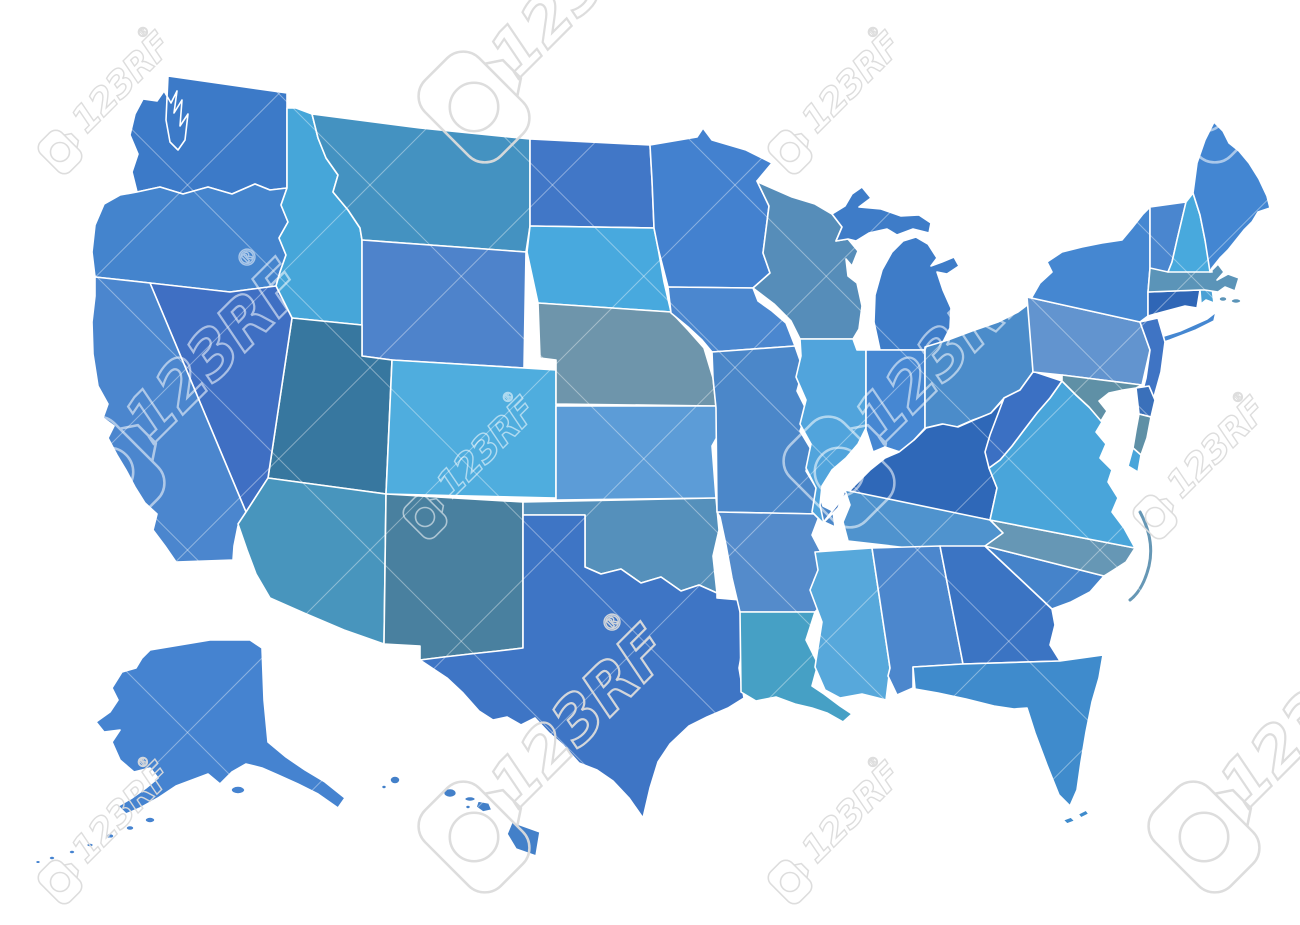  Describe the element at coordinates (1008, 730) in the screenshot. I see `state-florida` at that location.